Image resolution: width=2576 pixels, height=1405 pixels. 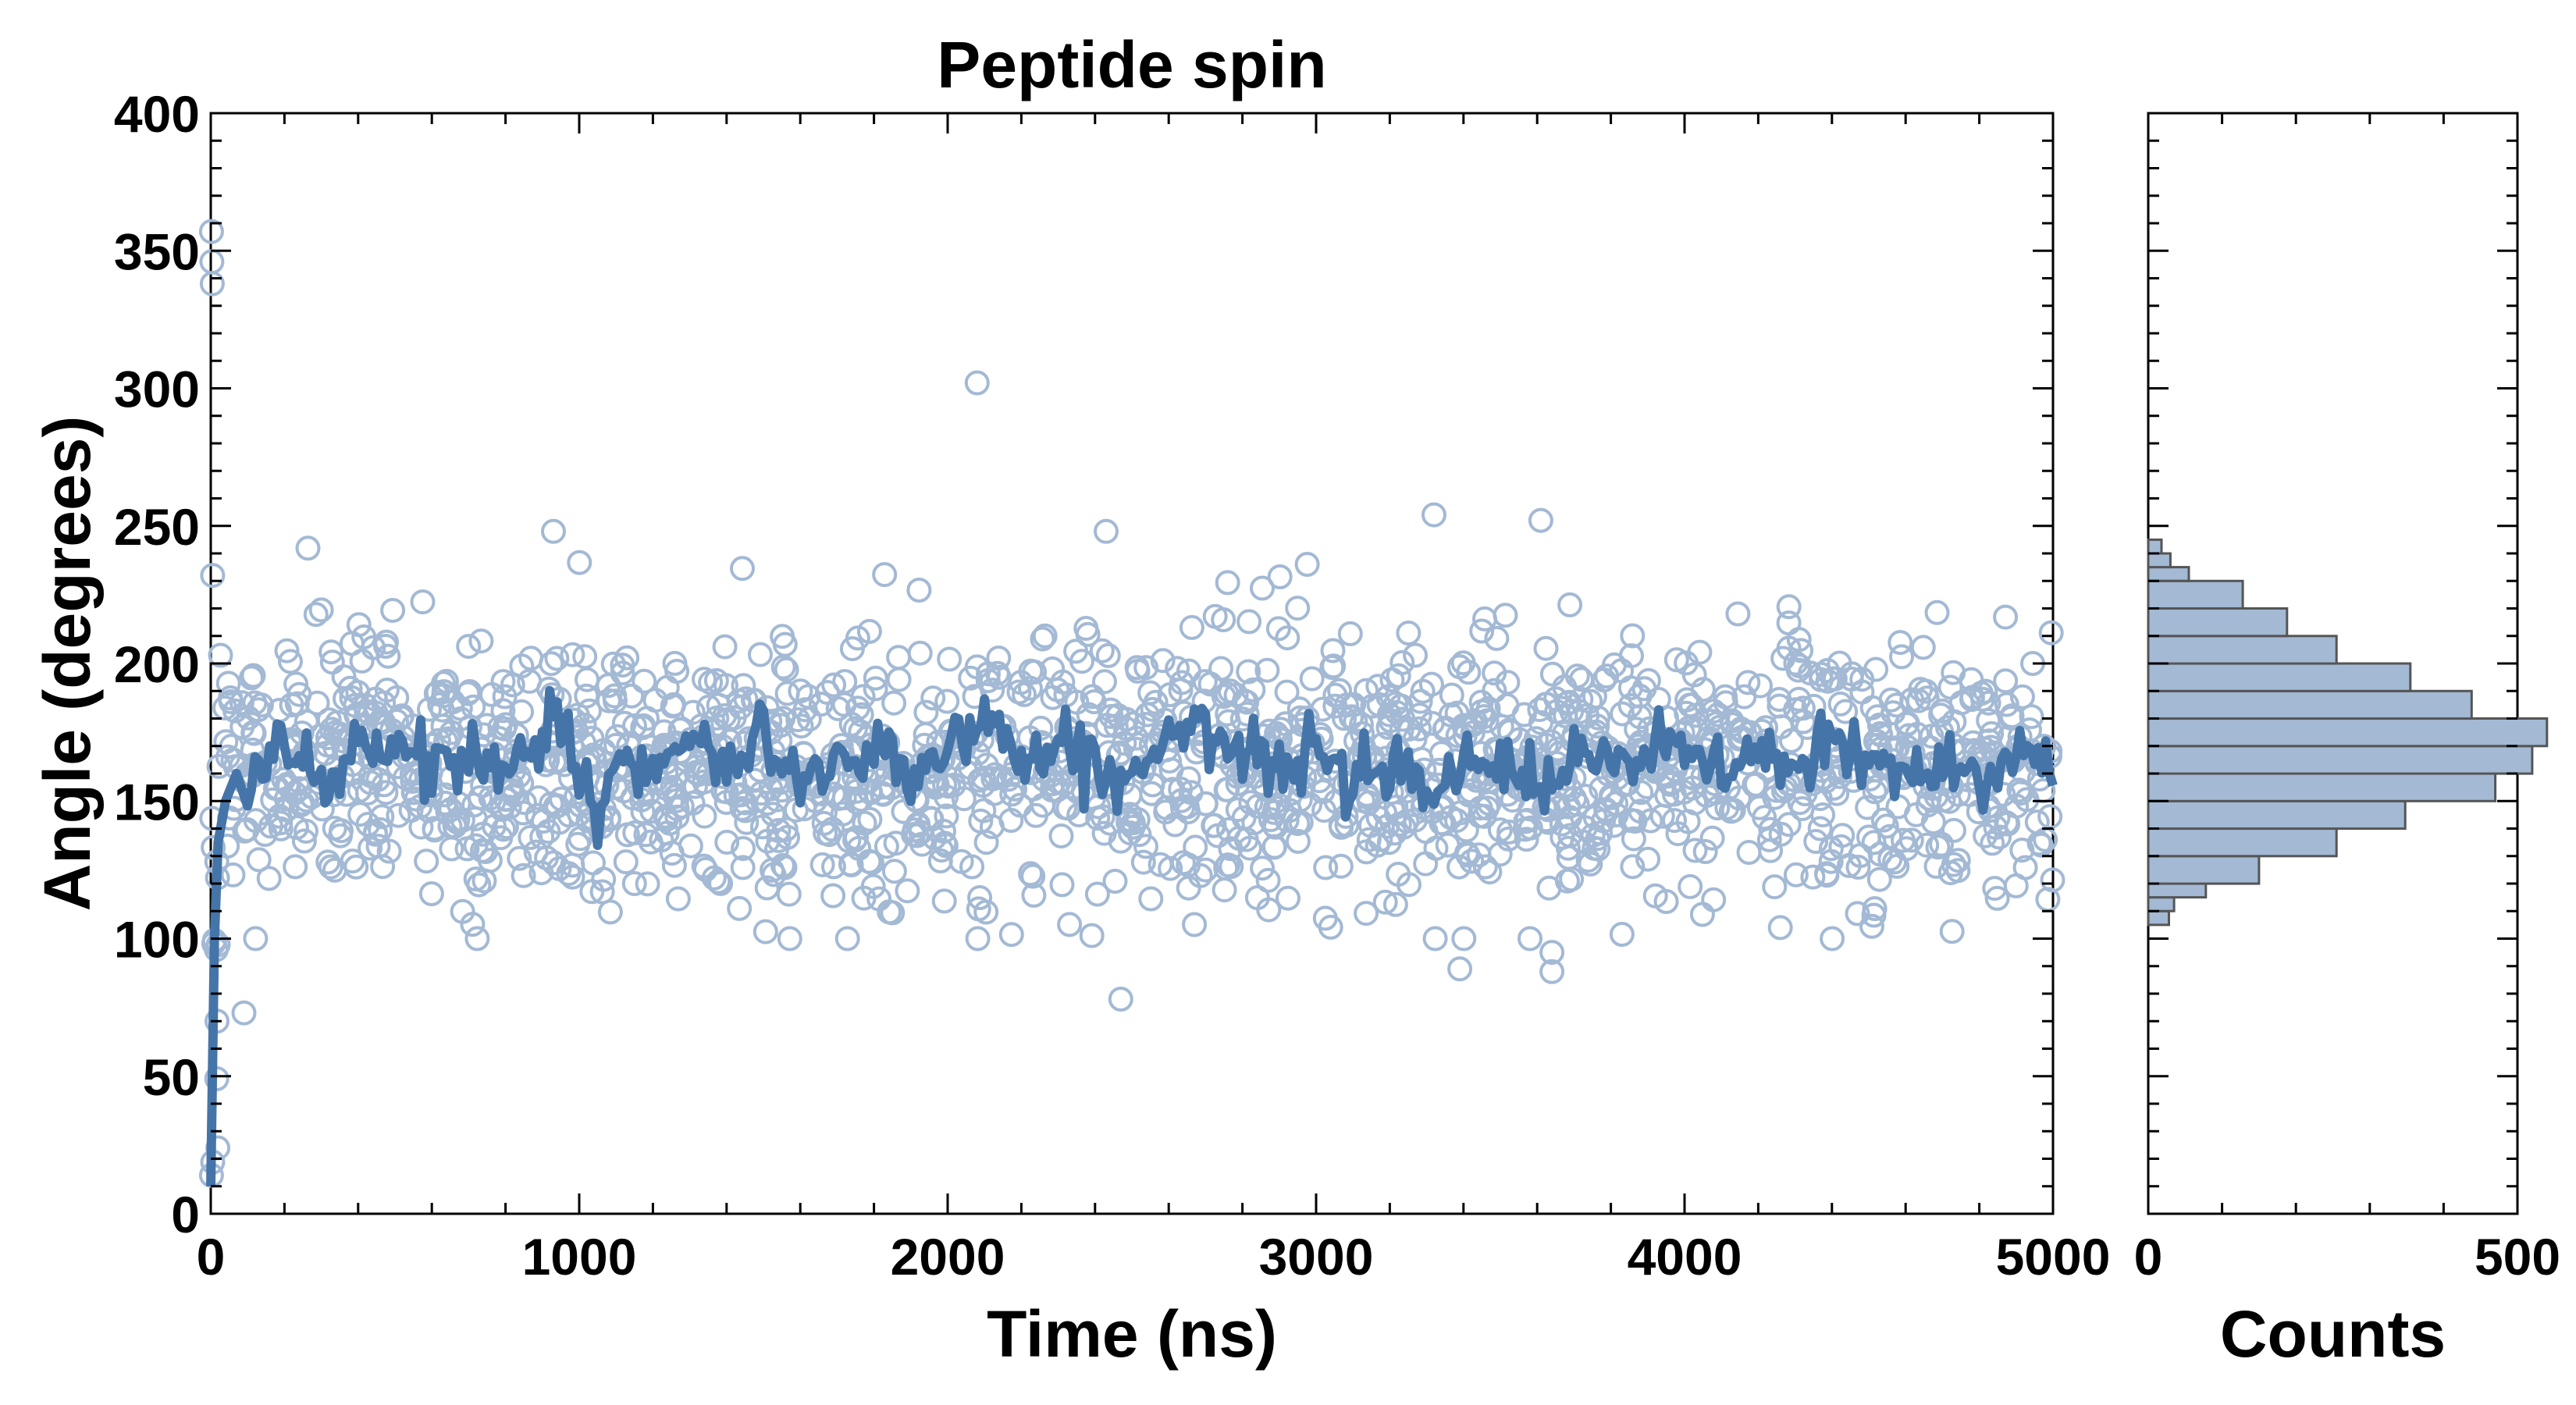 I want to click on y-tick-label: 0, so click(x=185, y=1215).